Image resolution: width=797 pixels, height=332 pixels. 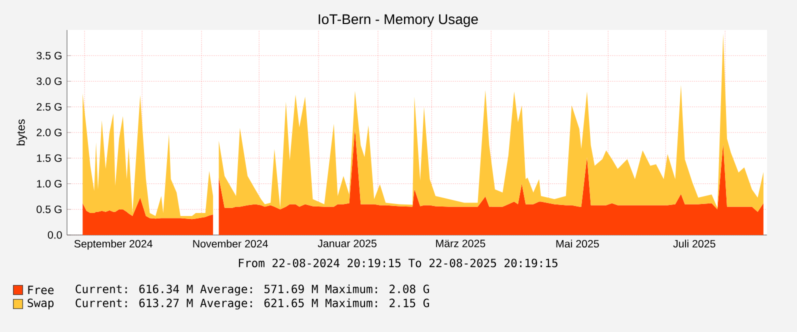 What do you see at coordinates (347, 244) in the screenshot?
I see `x-tick-label: Januar 2025` at bounding box center [347, 244].